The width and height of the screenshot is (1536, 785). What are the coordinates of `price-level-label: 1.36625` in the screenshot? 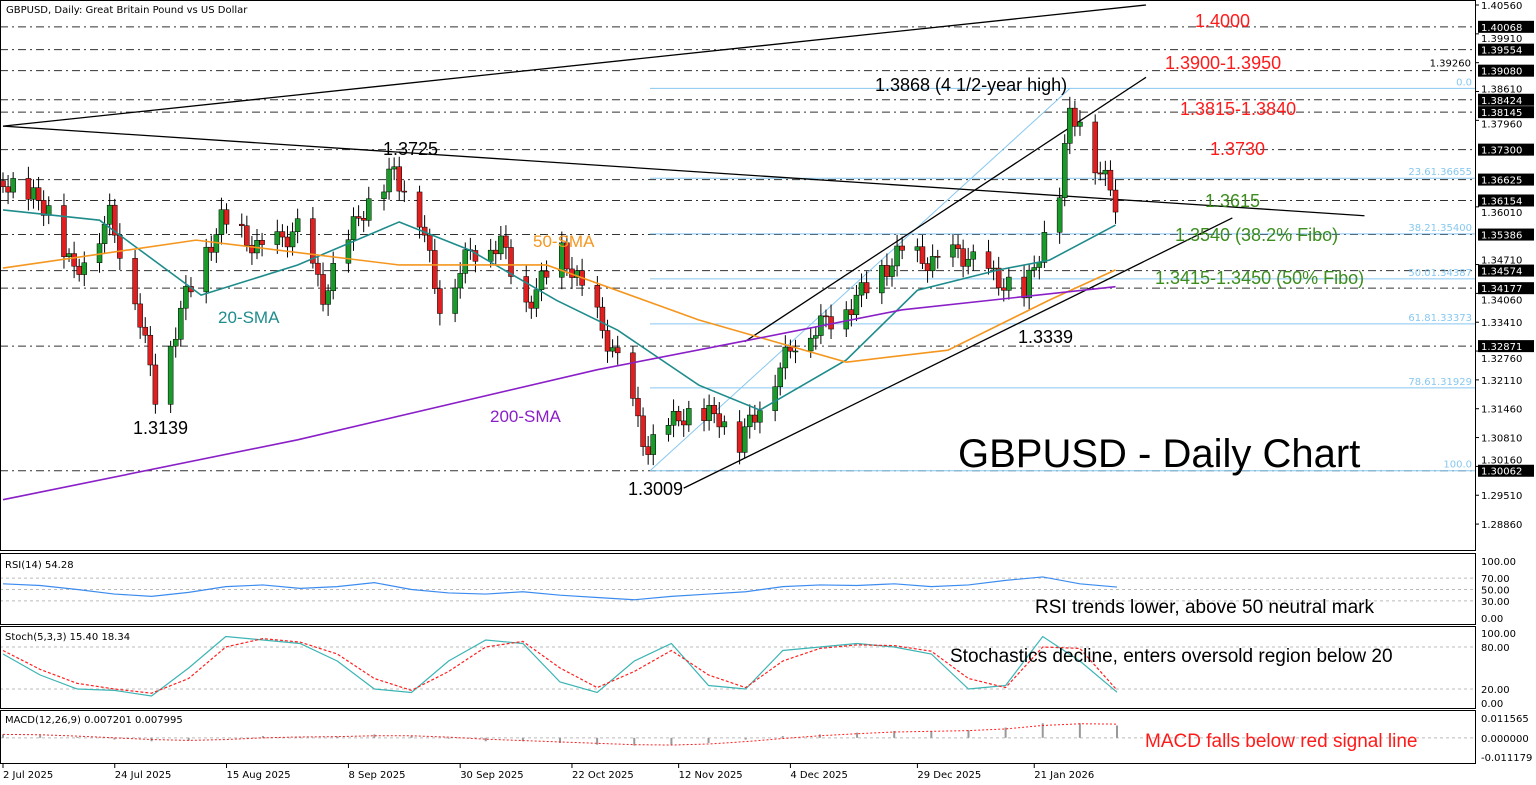 It's located at (1501, 181).